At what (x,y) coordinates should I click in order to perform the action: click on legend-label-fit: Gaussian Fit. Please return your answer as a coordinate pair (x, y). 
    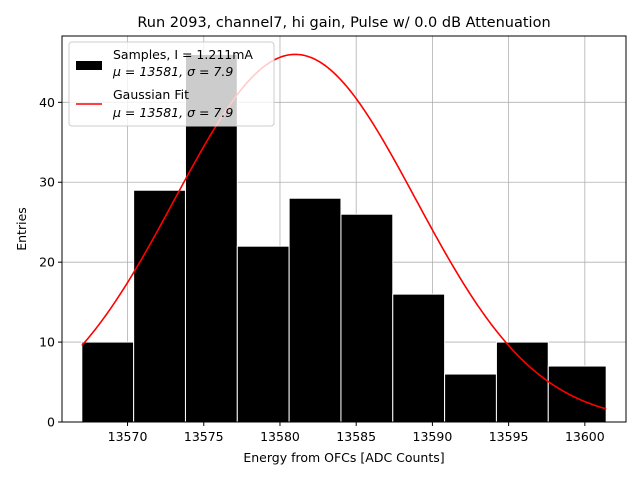
    Looking at the image, I should click on (151, 94).